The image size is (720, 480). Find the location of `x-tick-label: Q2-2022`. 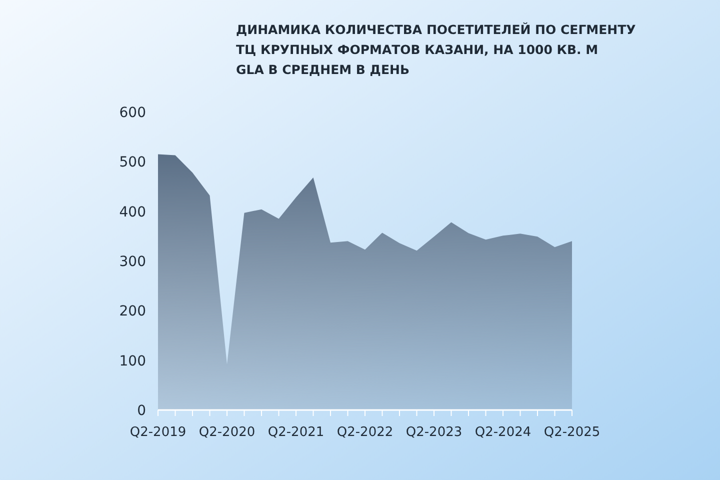

x-tick-label: Q2-2022 is located at coordinates (365, 432).